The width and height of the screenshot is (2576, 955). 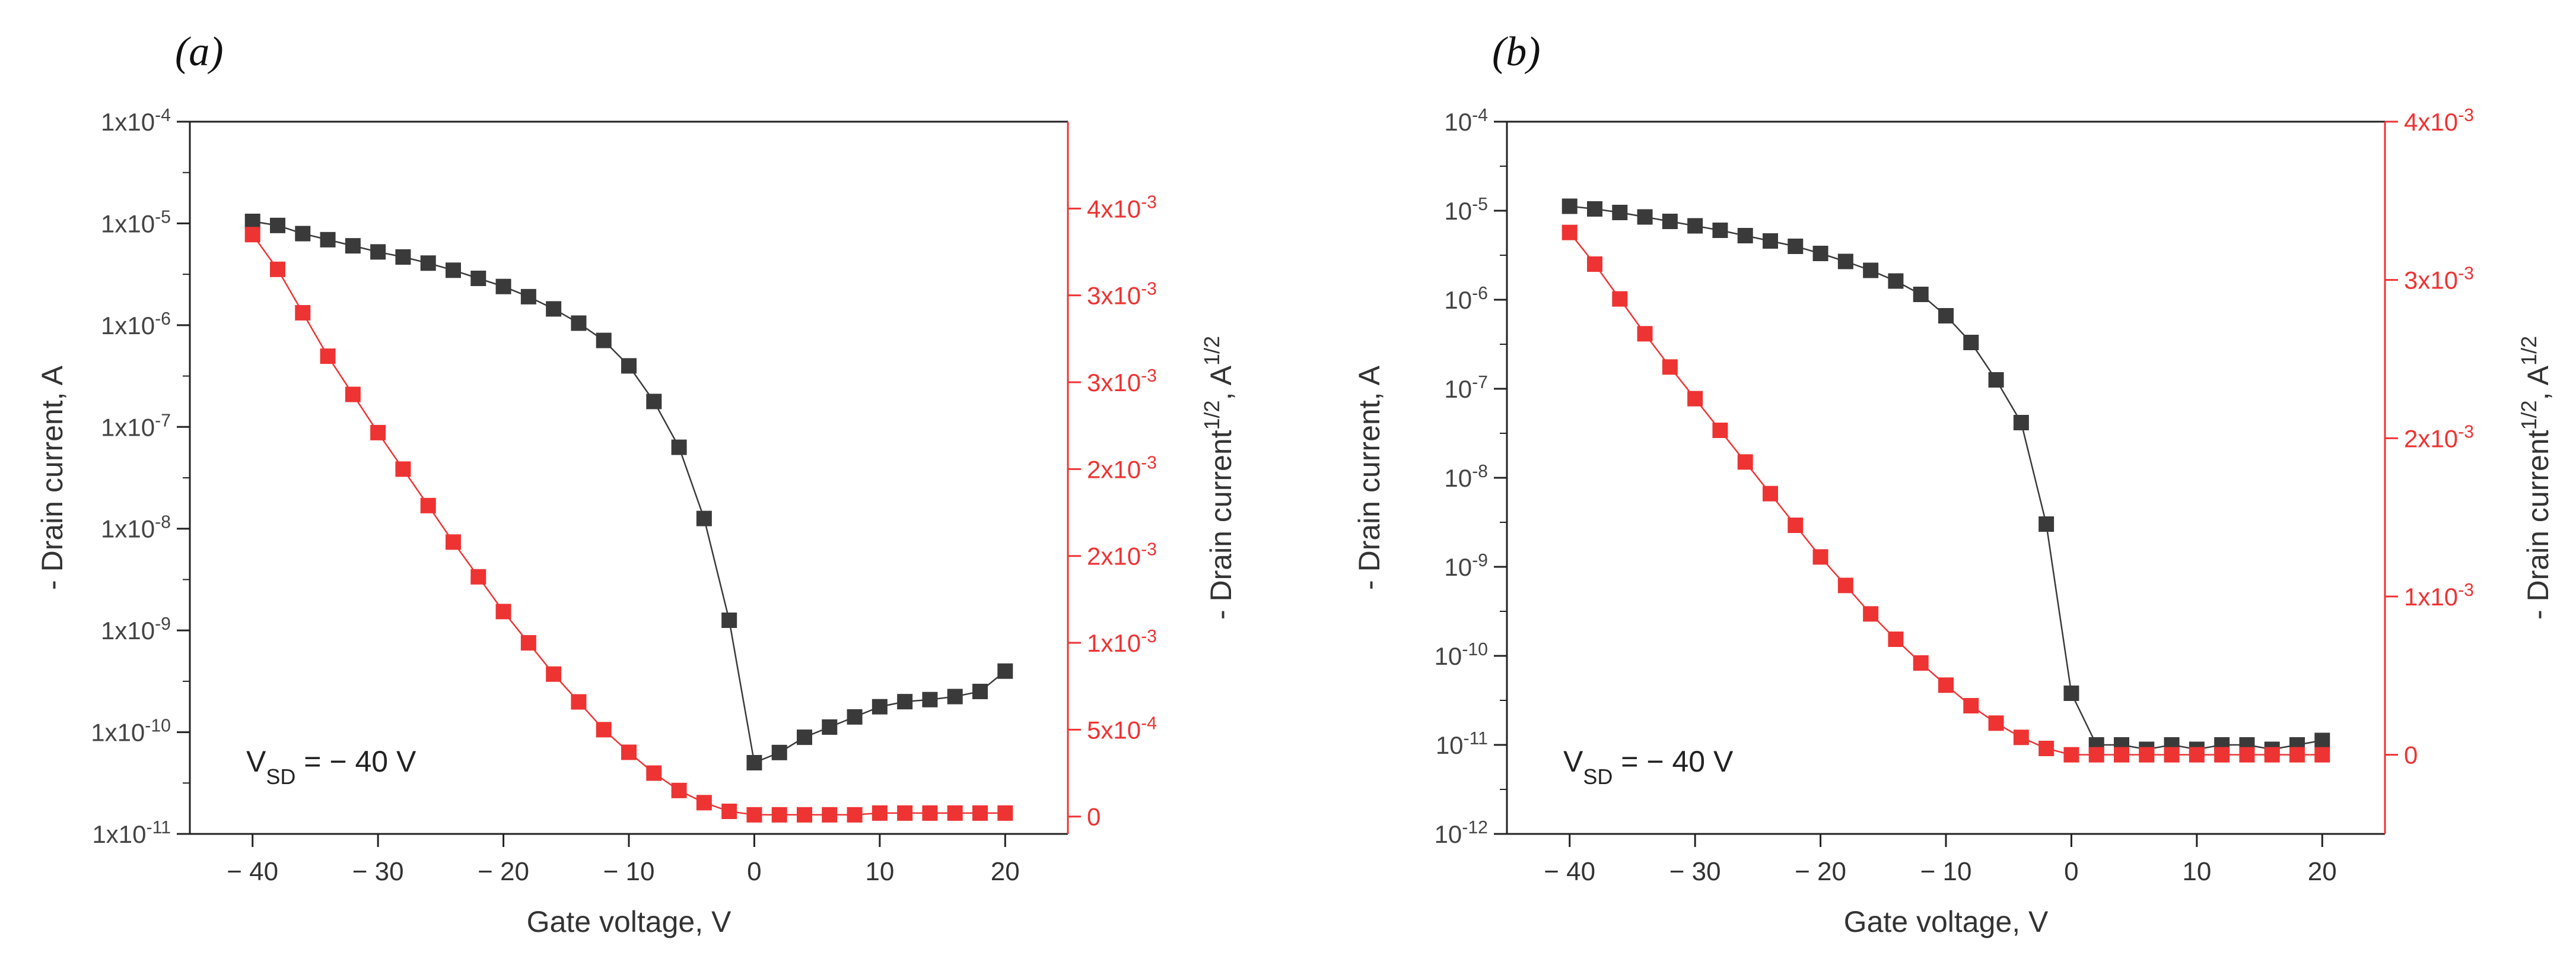 What do you see at coordinates (131, 833) in the screenshot?
I see `left-tick-label: 1x10⁻¹¹` at bounding box center [131, 833].